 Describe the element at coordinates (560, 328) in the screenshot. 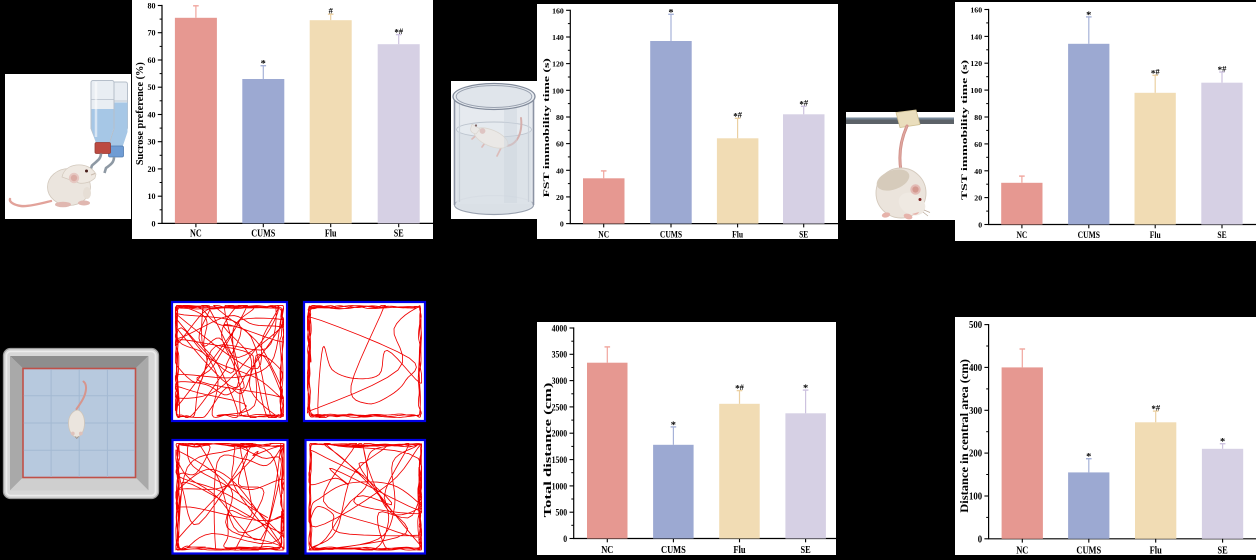

I see `svg-text: 4000` at that location.